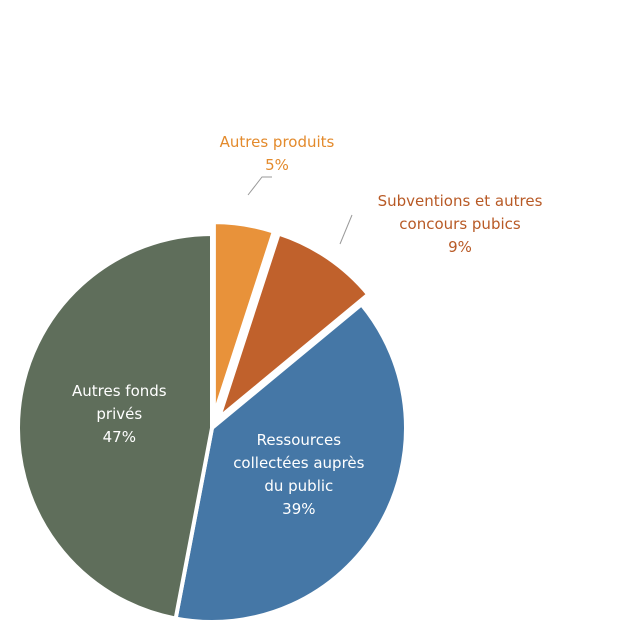  What do you see at coordinates (277, 142) in the screenshot?
I see `slice-label-line: Autres produits` at bounding box center [277, 142].